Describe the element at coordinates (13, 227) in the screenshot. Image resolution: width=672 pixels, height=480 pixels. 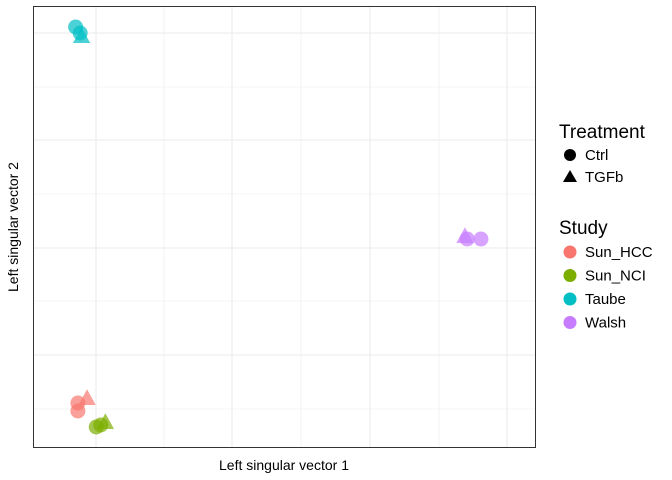
I see `y-axis-title: Left singular vector 2` at that location.